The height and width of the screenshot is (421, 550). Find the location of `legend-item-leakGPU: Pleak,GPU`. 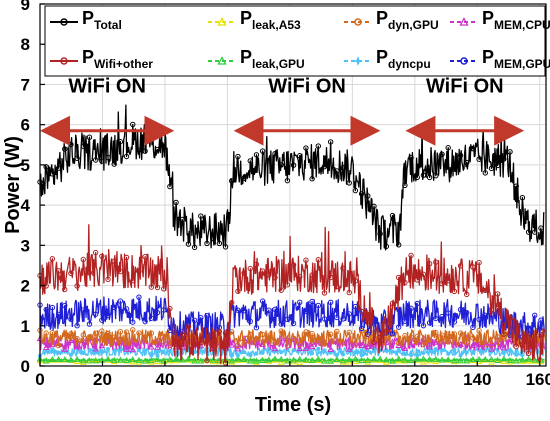

legend-item-leakGPU: Pleak,GPU is located at coordinates (256, 59).